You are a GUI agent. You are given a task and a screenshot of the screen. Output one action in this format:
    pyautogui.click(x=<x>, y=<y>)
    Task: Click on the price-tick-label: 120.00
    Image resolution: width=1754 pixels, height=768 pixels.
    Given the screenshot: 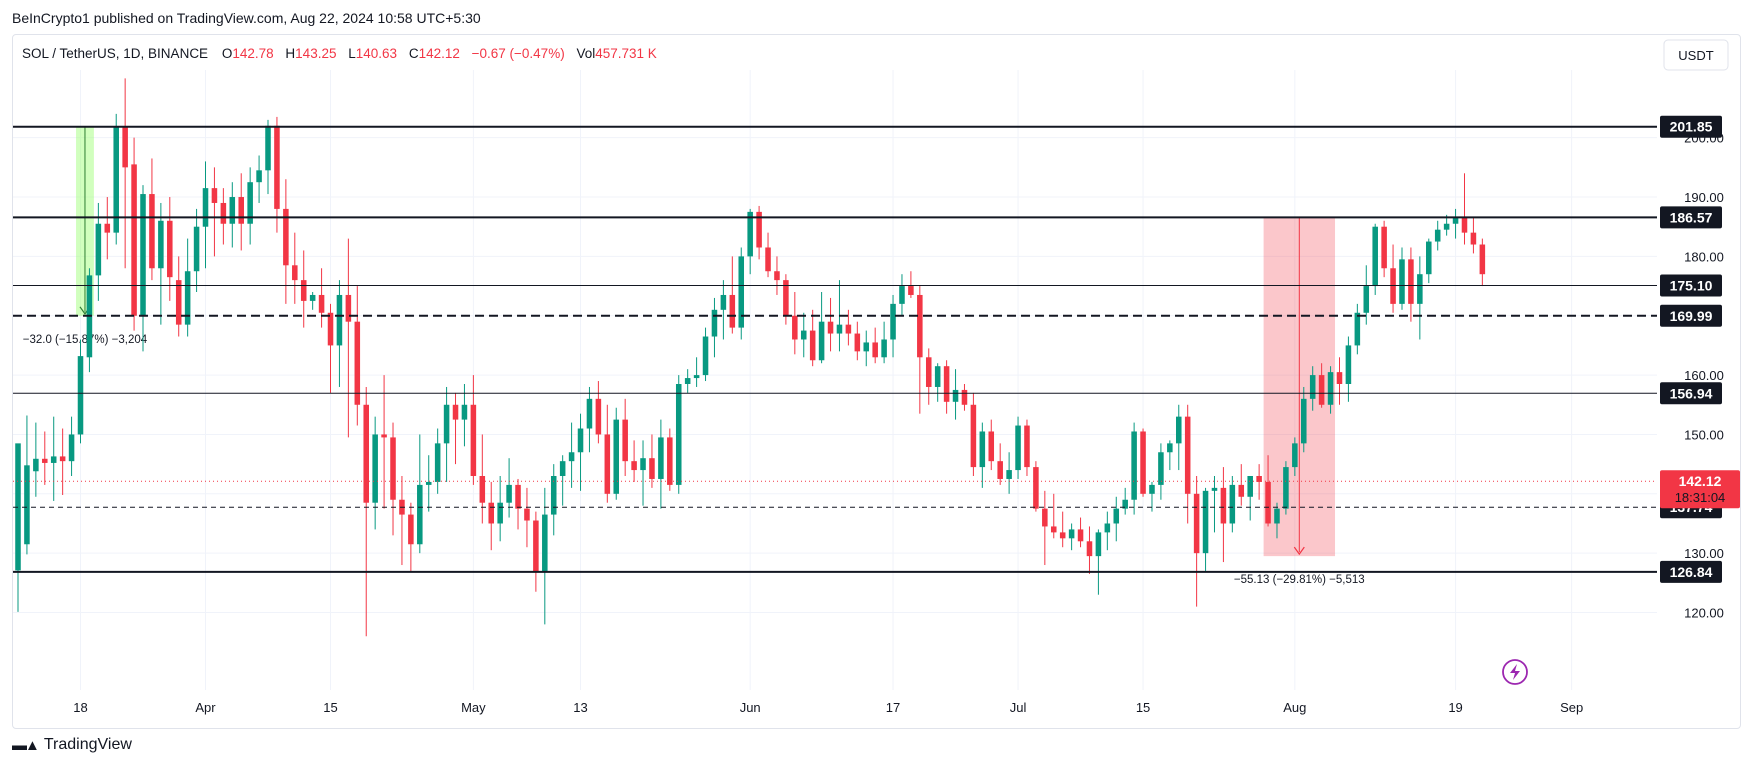 What is the action you would take?
    pyautogui.click(x=1704, y=613)
    